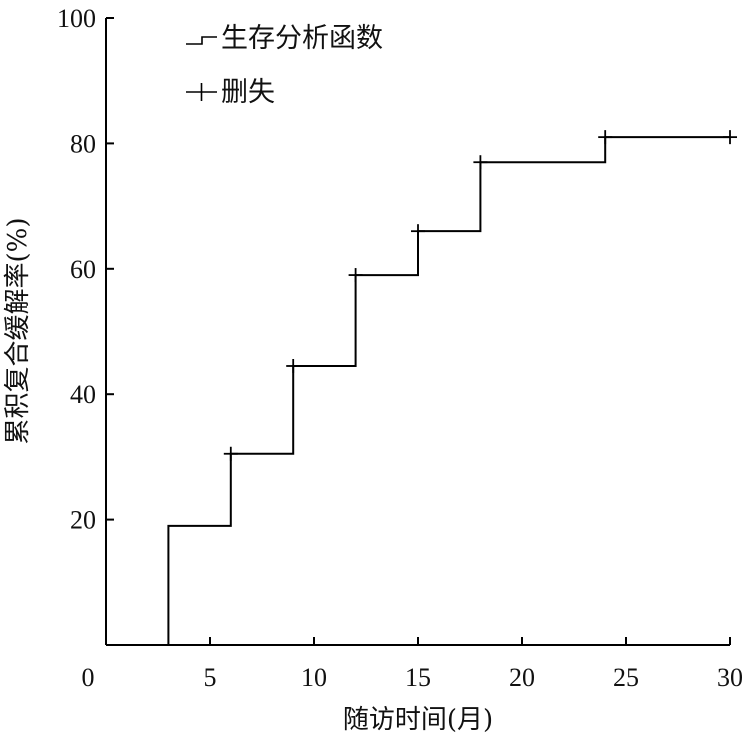 The image size is (746, 738). What do you see at coordinates (302, 38) in the screenshot?
I see `legend-label-survival: 生存分析函数` at bounding box center [302, 38].